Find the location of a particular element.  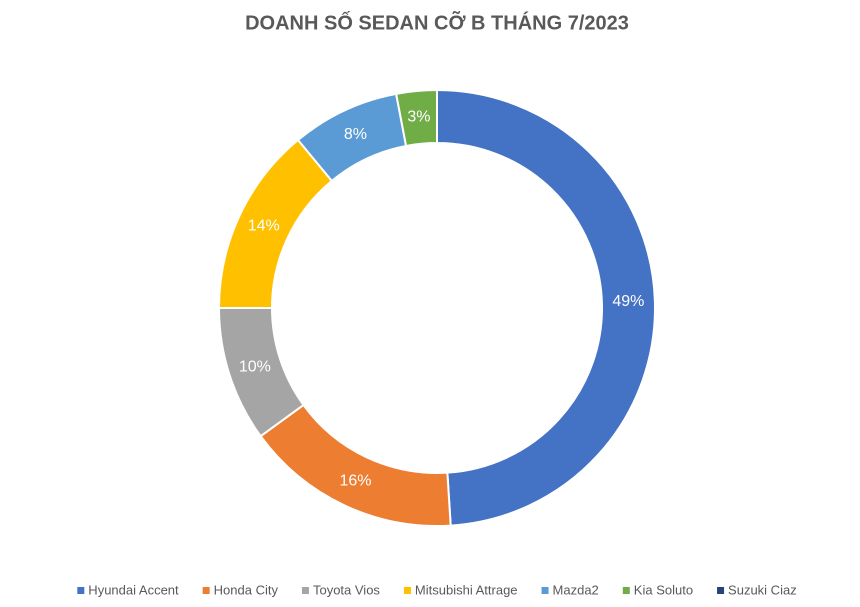

chart-title: DOANH SỐ SEDAN CỠ B THÁNG 7/2023 is located at coordinates (437, 22).